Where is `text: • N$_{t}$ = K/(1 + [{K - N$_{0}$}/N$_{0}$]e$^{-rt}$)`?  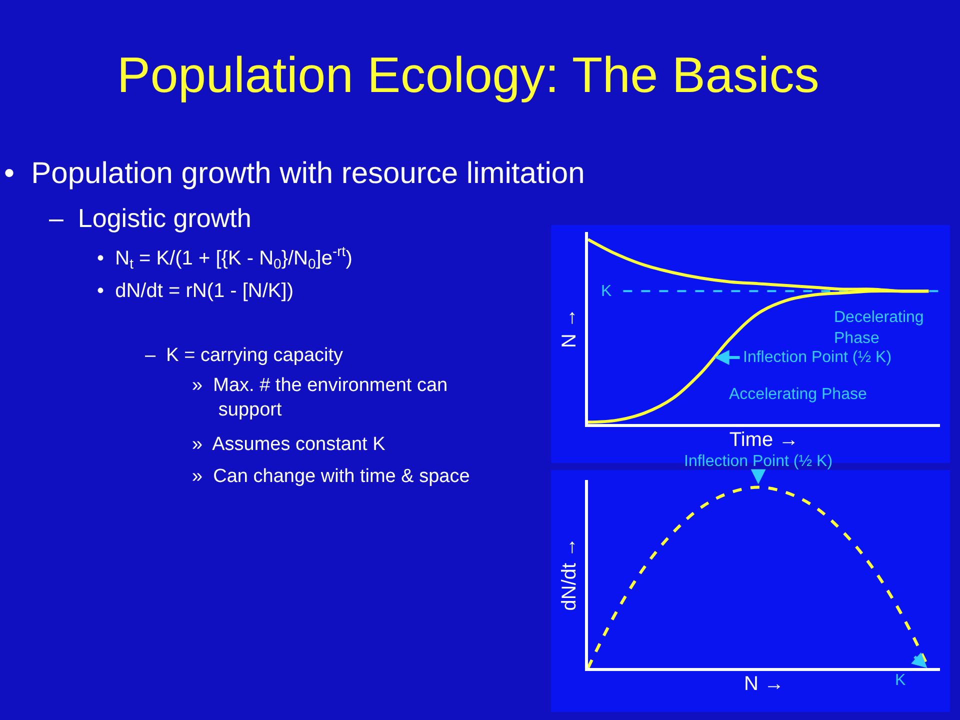 text: • N$_{t}$ = K/(1 + [{K - N$_{0}$}/N$_{0}$]e$^{-rt}$) is located at coordinates (224, 257).